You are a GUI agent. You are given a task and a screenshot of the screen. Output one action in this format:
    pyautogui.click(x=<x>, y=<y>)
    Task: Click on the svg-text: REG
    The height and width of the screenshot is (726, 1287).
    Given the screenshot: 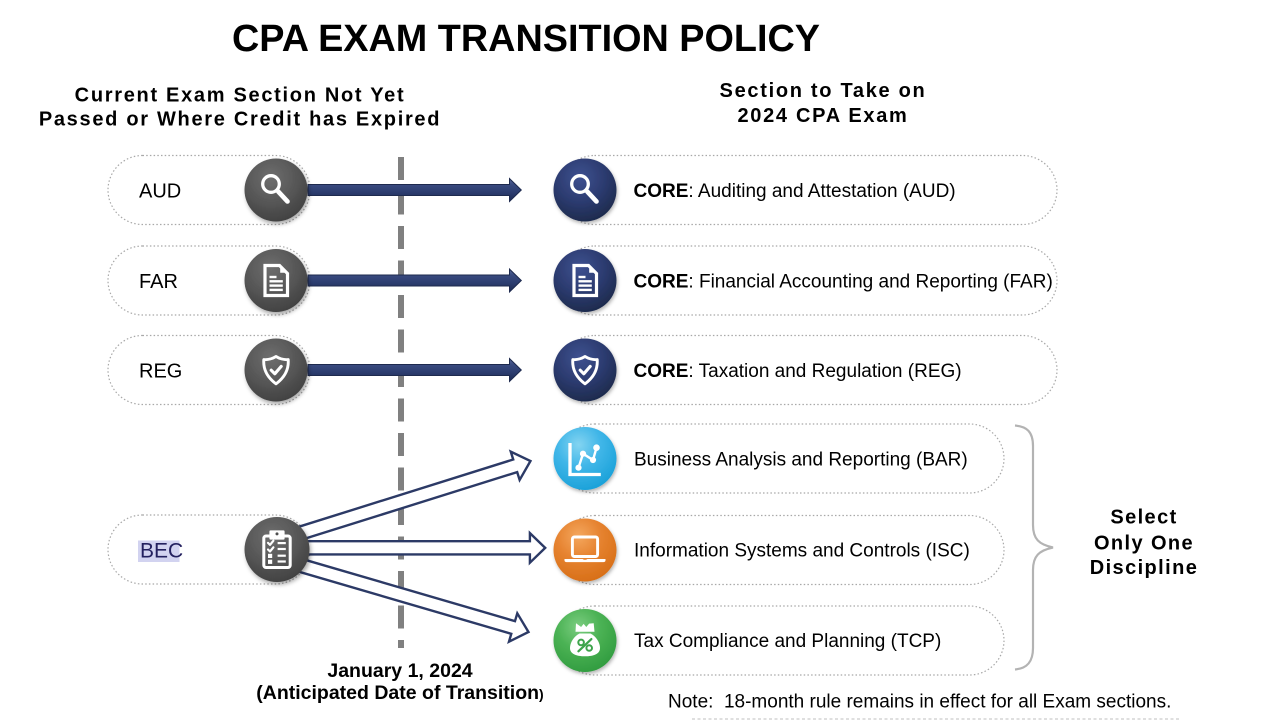 What is the action you would take?
    pyautogui.click(x=160, y=372)
    